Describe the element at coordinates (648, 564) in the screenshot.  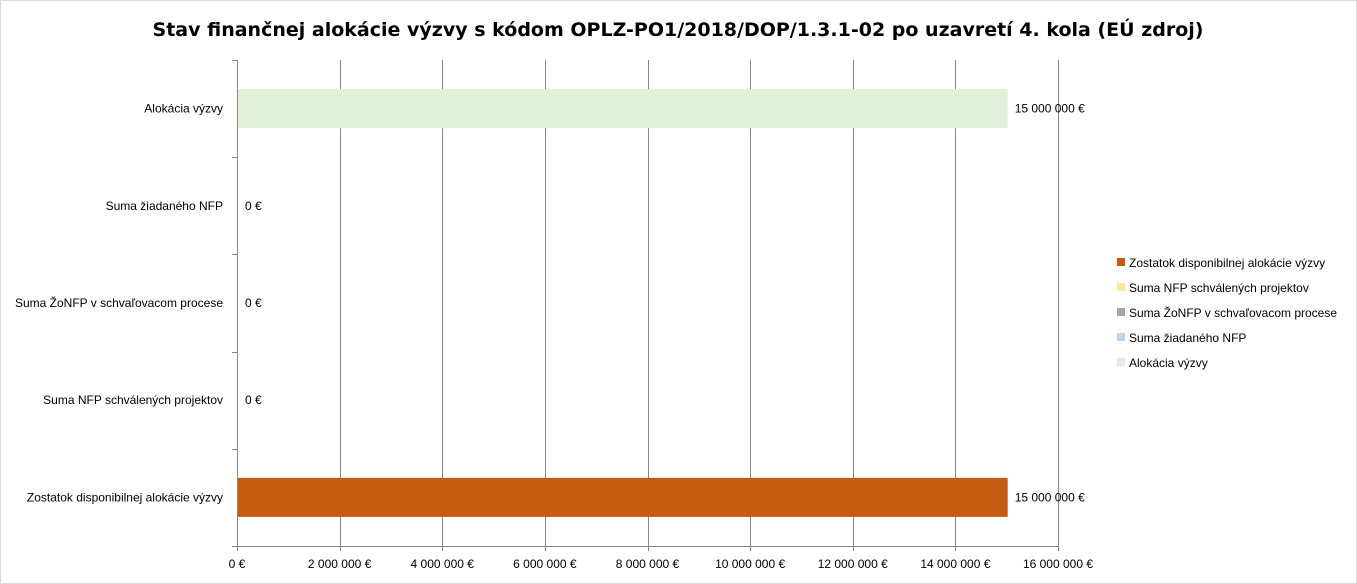
I see `x-tick-label: 8 000 000 €` at that location.